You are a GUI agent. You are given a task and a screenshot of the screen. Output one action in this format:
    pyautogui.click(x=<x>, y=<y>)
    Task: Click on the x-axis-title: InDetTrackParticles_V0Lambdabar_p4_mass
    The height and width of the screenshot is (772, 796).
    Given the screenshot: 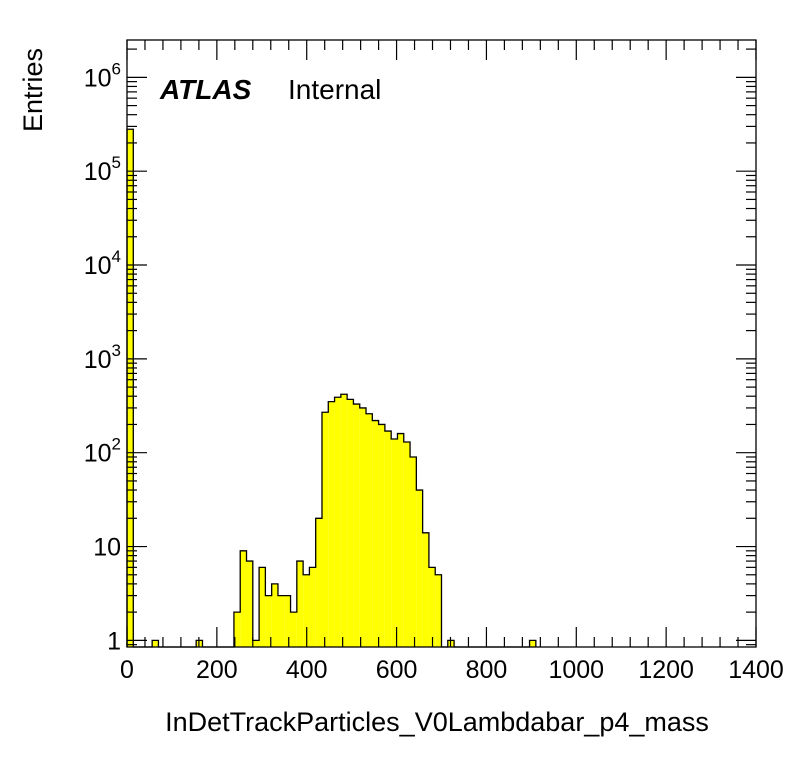 What is the action you would take?
    pyautogui.click(x=437, y=722)
    